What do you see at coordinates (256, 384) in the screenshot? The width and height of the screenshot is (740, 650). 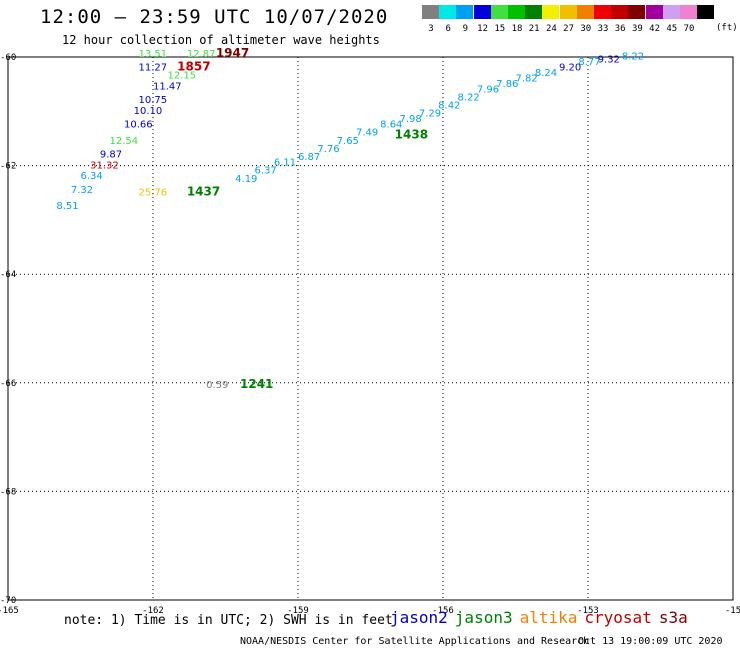 I see `pass-time-label: 1241` at bounding box center [256, 384].